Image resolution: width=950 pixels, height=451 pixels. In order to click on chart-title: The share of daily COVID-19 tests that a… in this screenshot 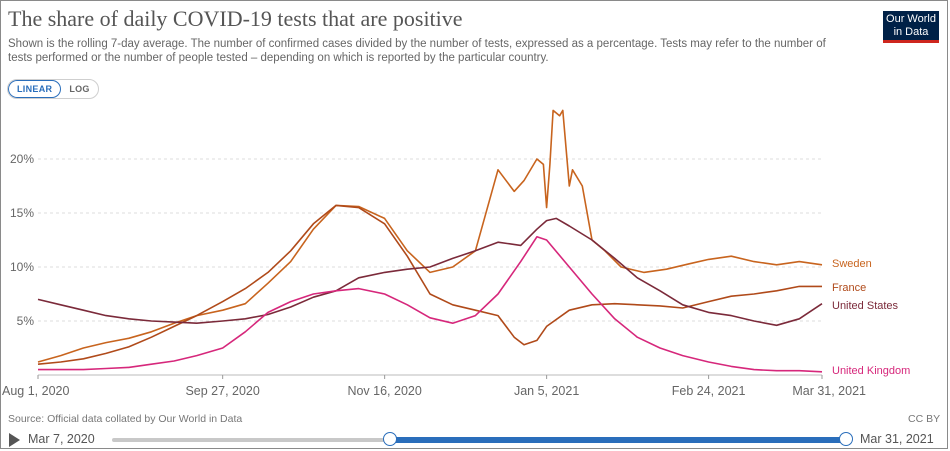, I will do `click(235, 18)`.